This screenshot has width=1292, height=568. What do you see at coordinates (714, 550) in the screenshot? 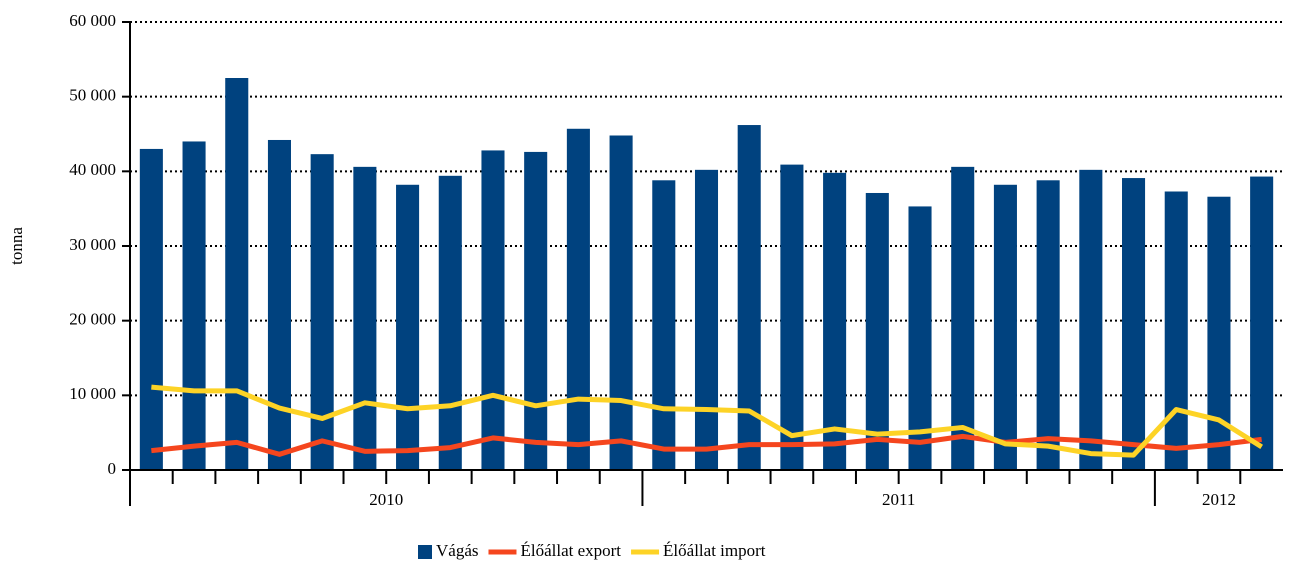
I see `legend-label: Élőállat import` at bounding box center [714, 550].